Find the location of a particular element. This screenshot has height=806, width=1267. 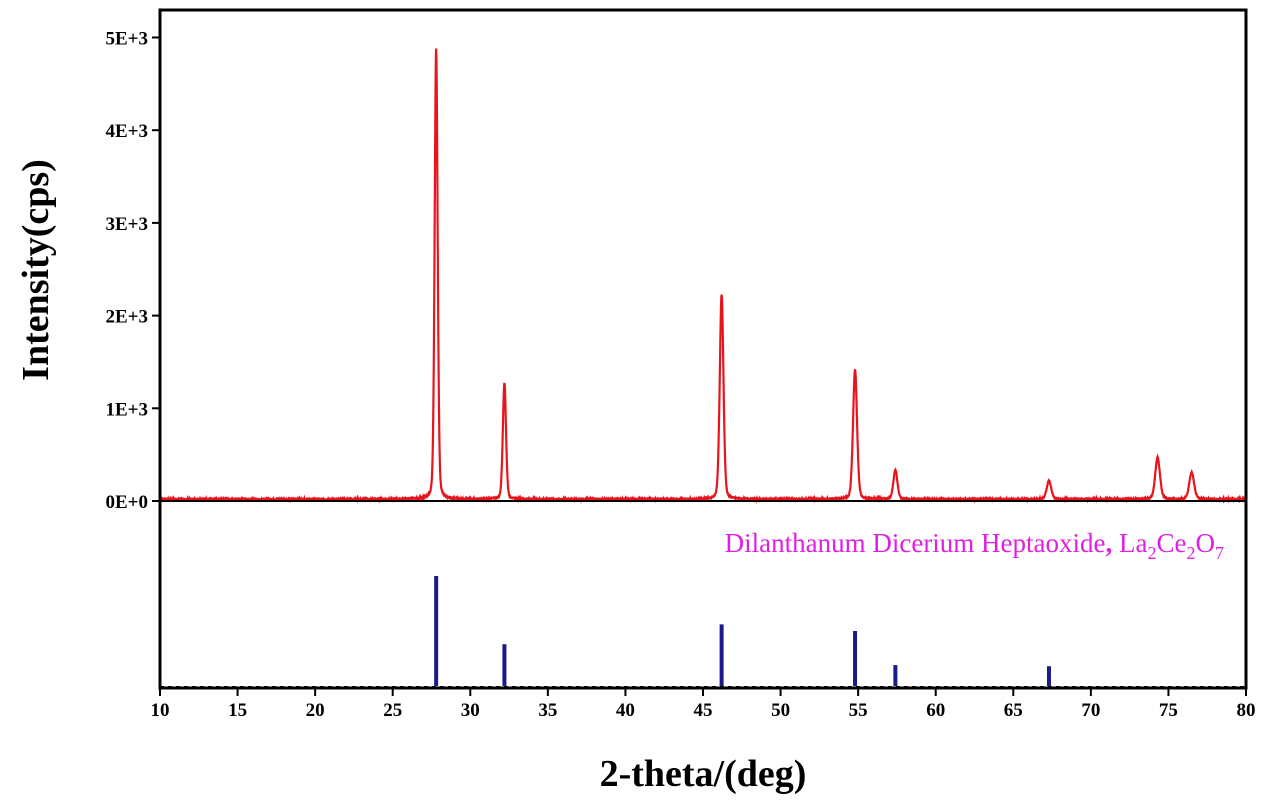

formula-element: Ce is located at coordinates (1172, 543).